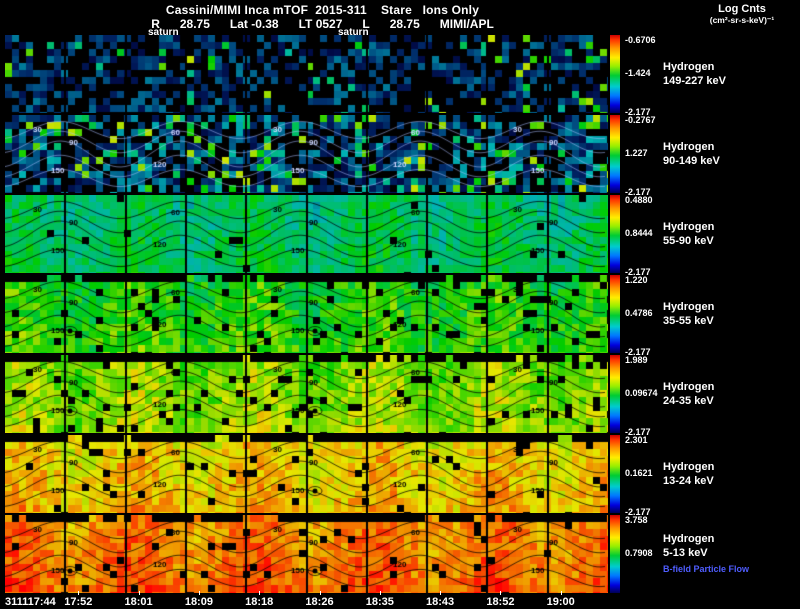  Describe the element at coordinates (500, 602) in the screenshot. I see `time-tick-label-8: 18:52` at that location.